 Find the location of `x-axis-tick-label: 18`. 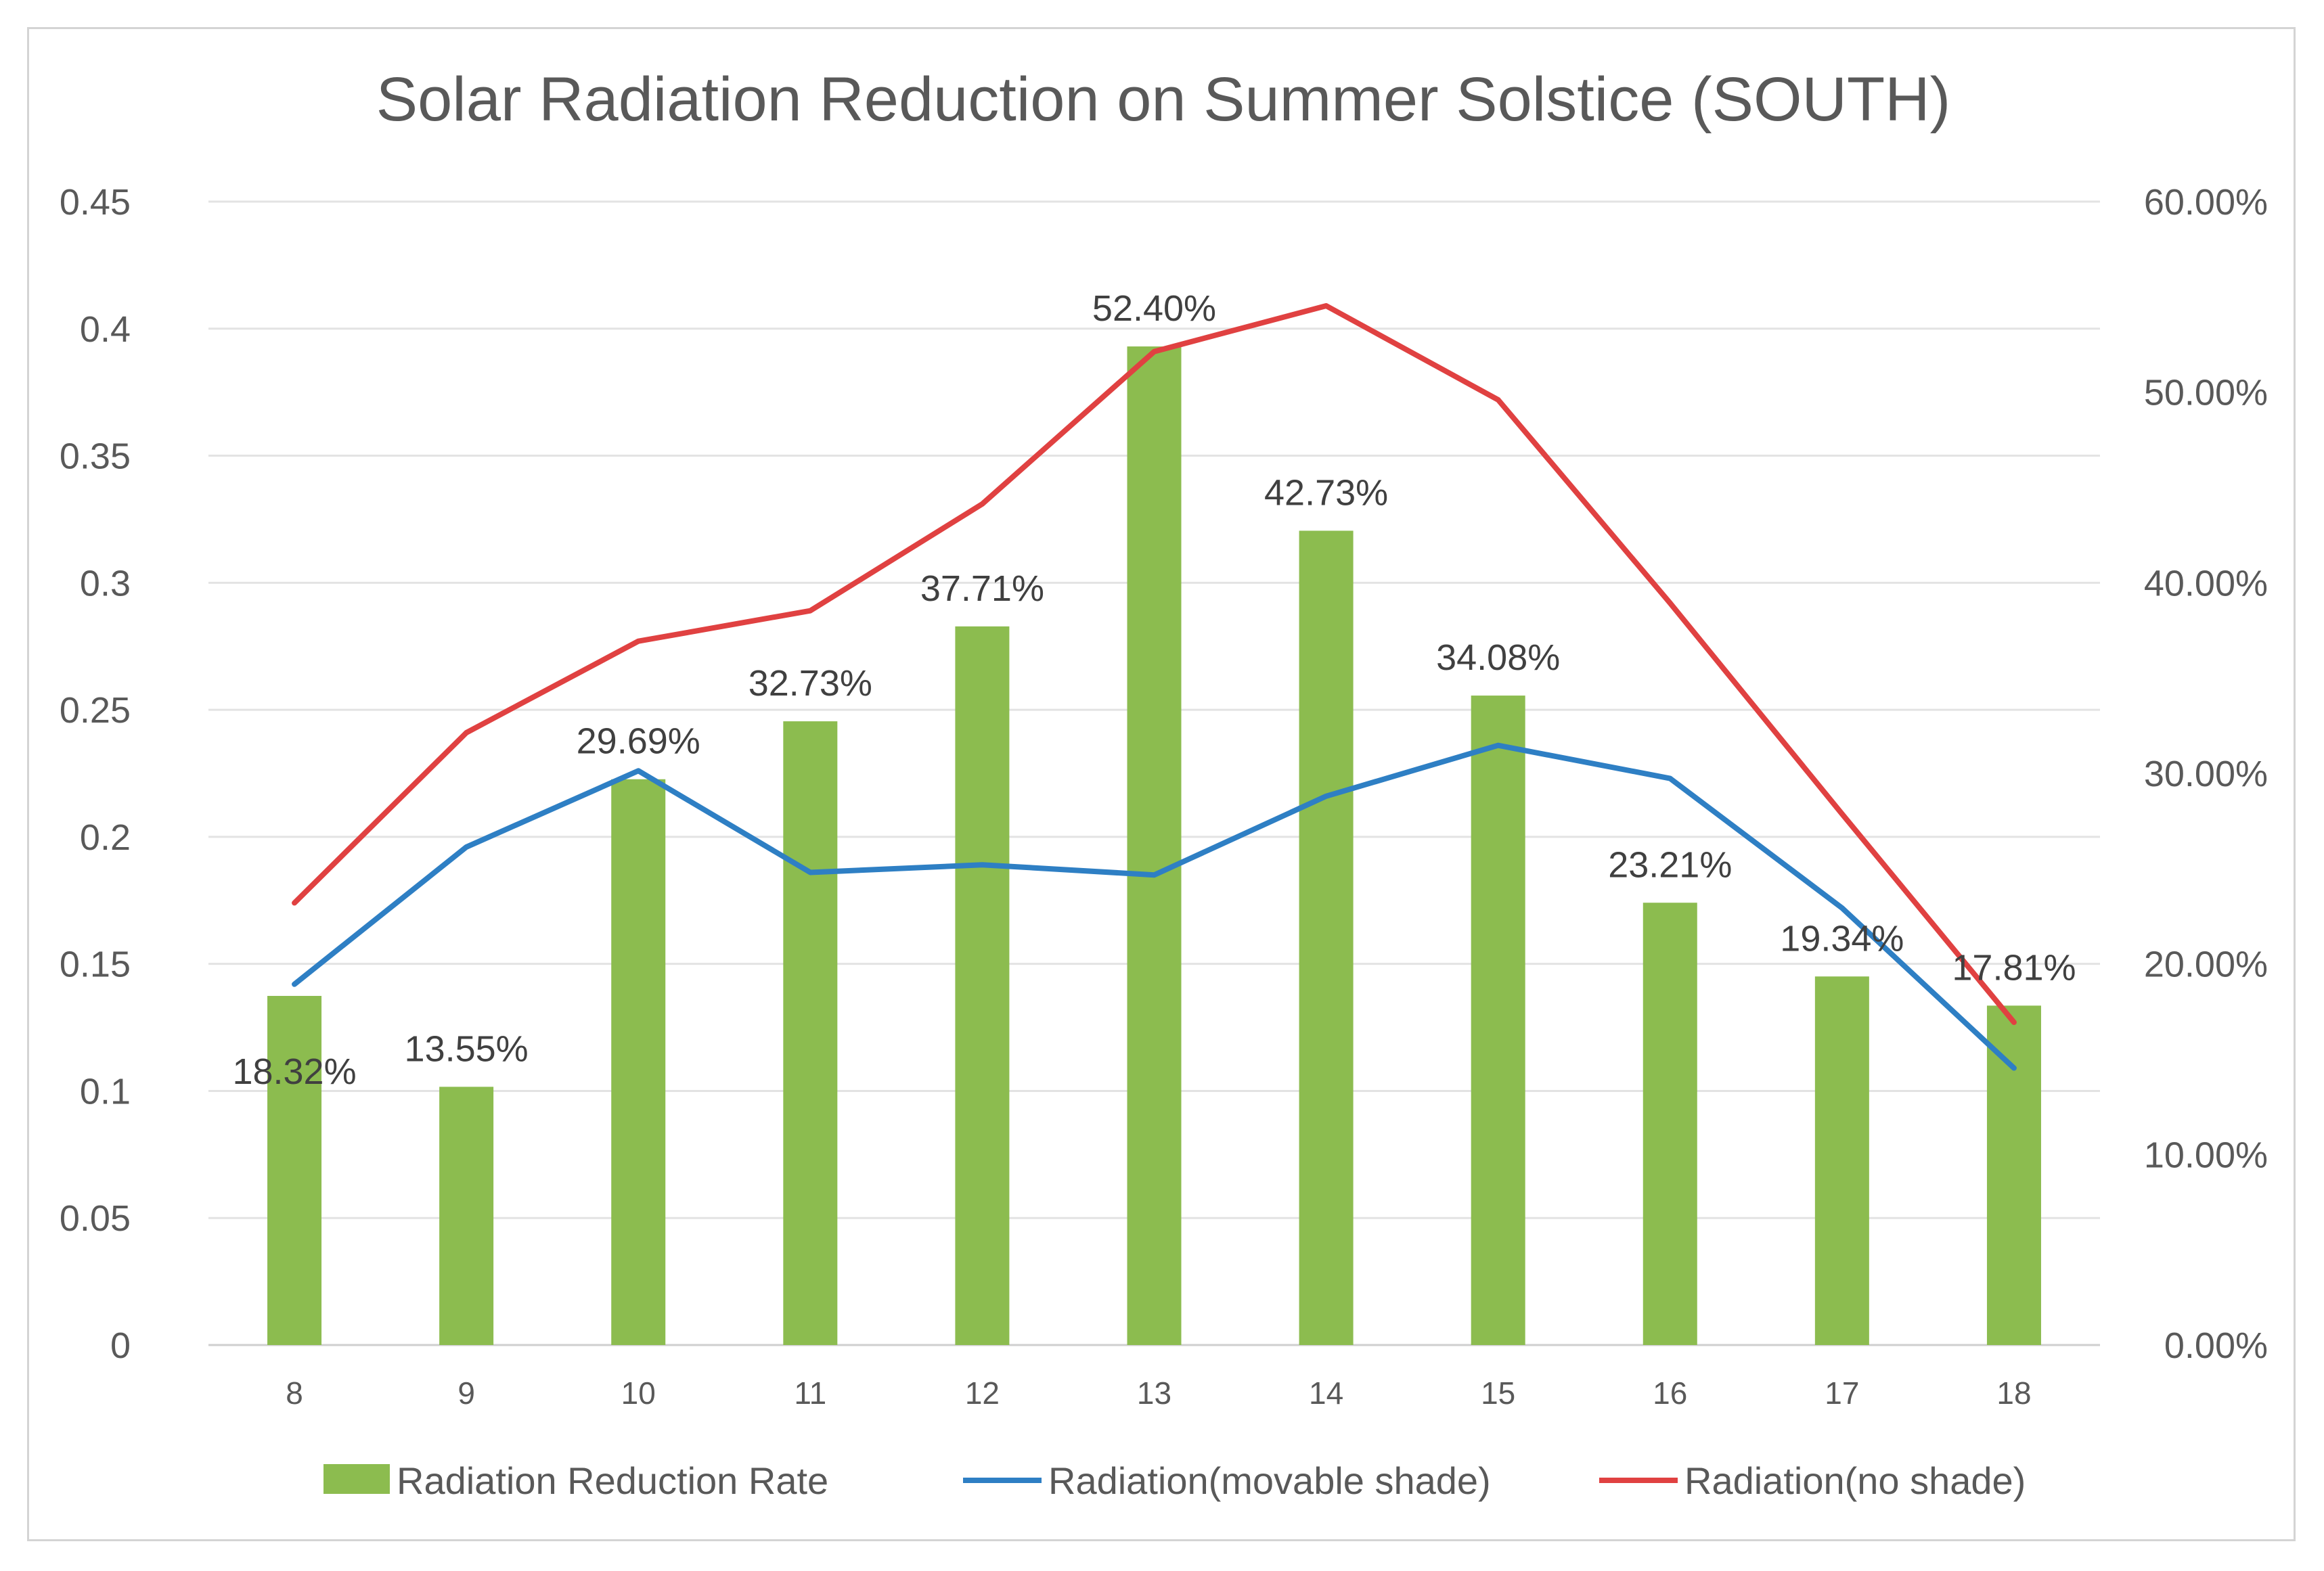

x-axis-tick-label: 18 is located at coordinates (2013, 1393).